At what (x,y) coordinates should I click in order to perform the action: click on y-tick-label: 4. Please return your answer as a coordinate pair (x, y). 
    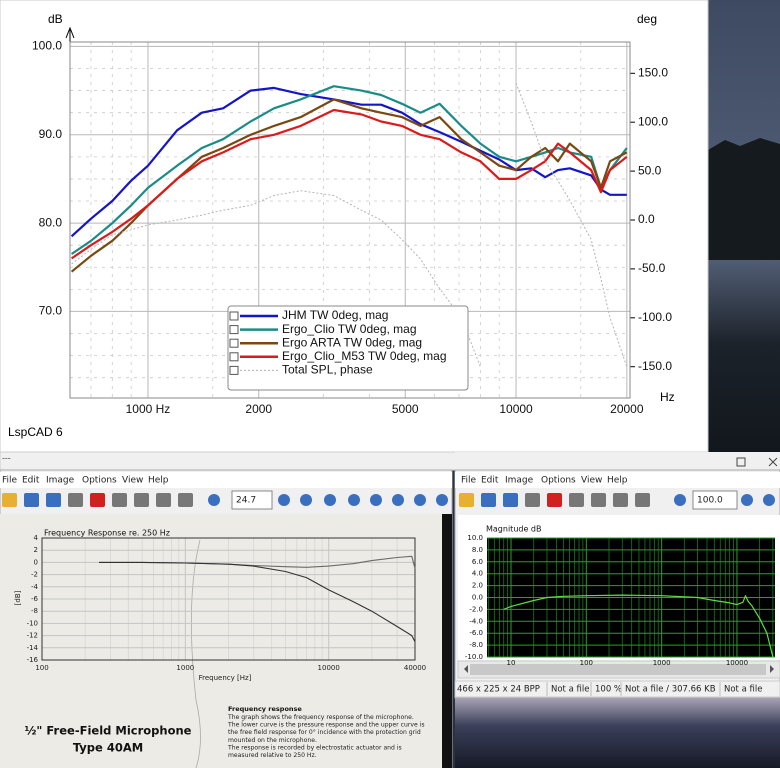
    Looking at the image, I should click on (36, 538).